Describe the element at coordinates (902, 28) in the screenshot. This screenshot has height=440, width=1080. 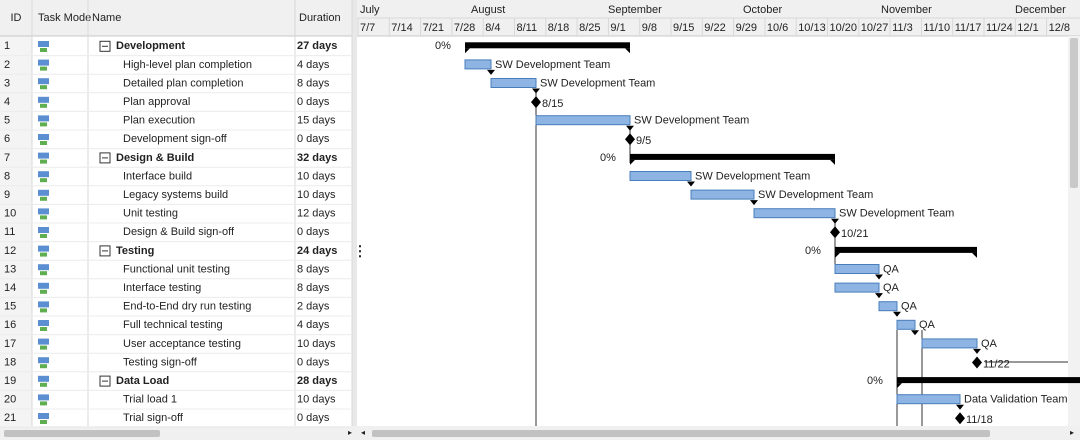
I see `week-label: 11/3` at that location.